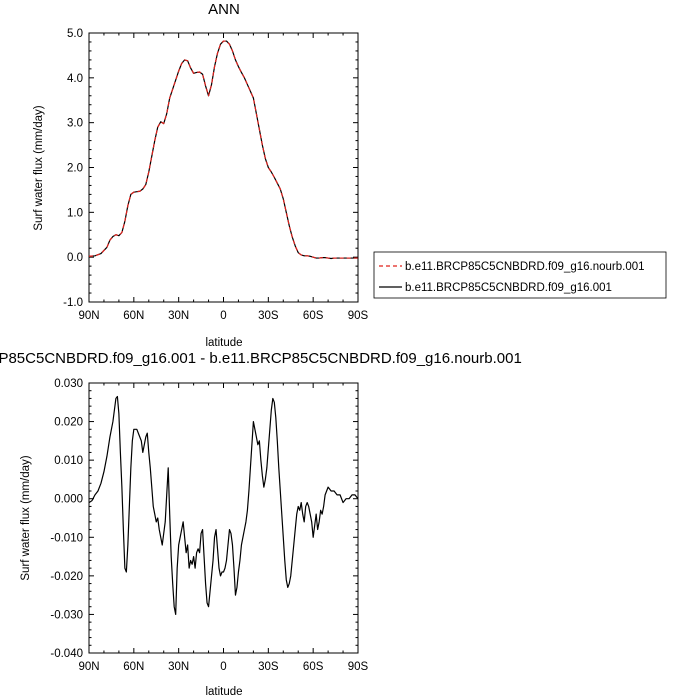 The image size is (700, 700). What do you see at coordinates (75, 258) in the screenshot?
I see `y-tick-label: 0.0` at bounding box center [75, 258].